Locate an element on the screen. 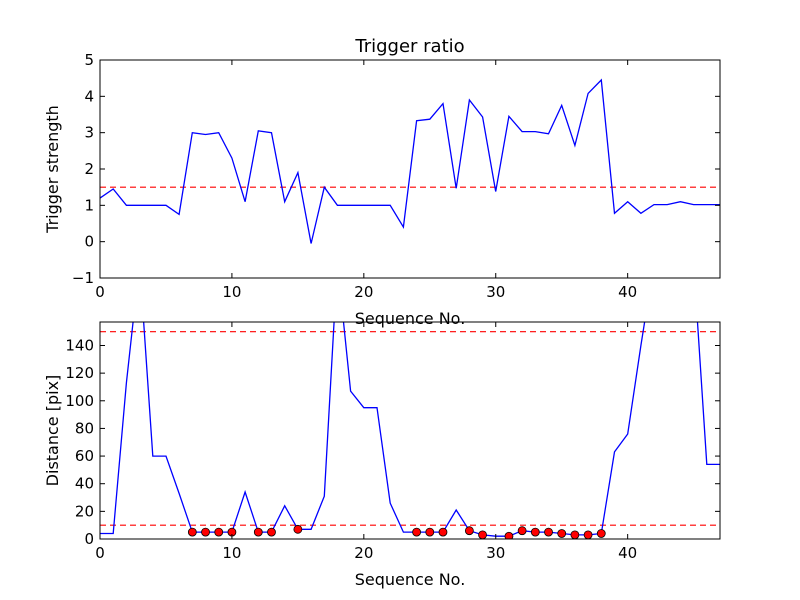 The image size is (800, 600). chart-title: Trigger ratio is located at coordinates (409, 46).